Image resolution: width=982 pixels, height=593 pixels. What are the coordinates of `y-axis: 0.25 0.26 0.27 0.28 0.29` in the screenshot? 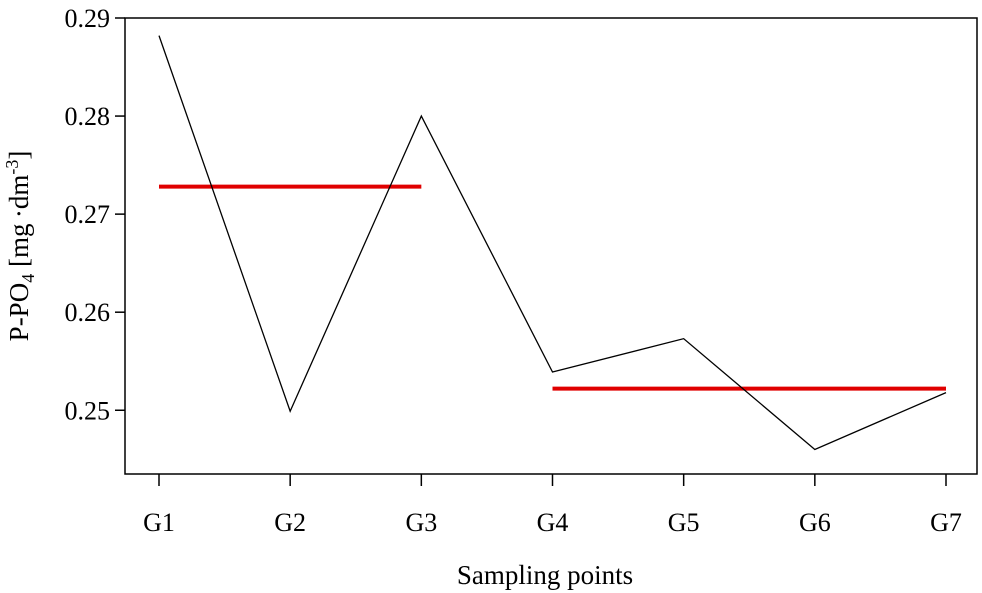 It's located at (95, 214).